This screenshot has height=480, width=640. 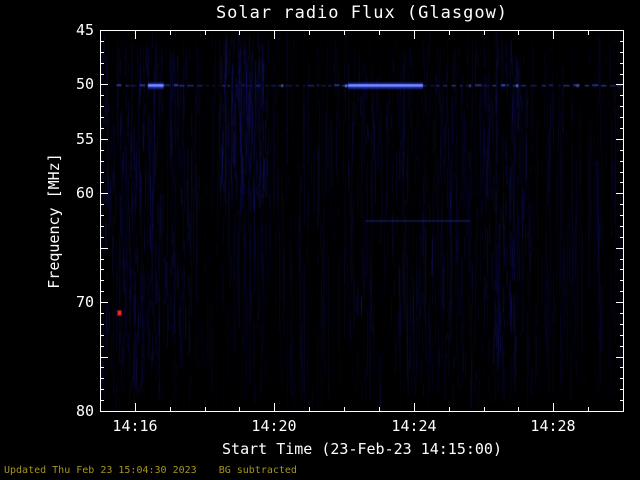 I want to click on x-tick-label: 14:28, so click(x=553, y=426).